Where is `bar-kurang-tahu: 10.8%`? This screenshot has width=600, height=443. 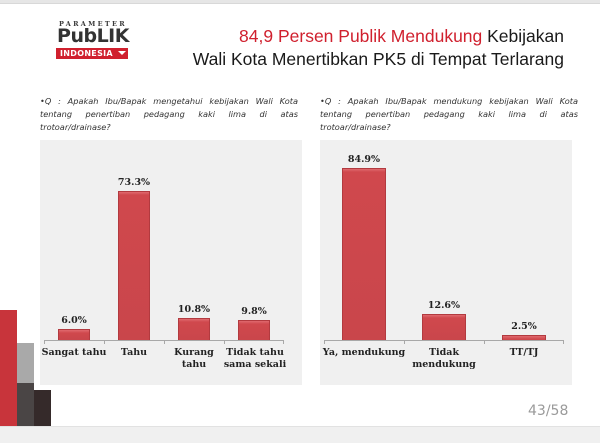 bar-kurang-tahu: 10.8% is located at coordinates (194, 240).